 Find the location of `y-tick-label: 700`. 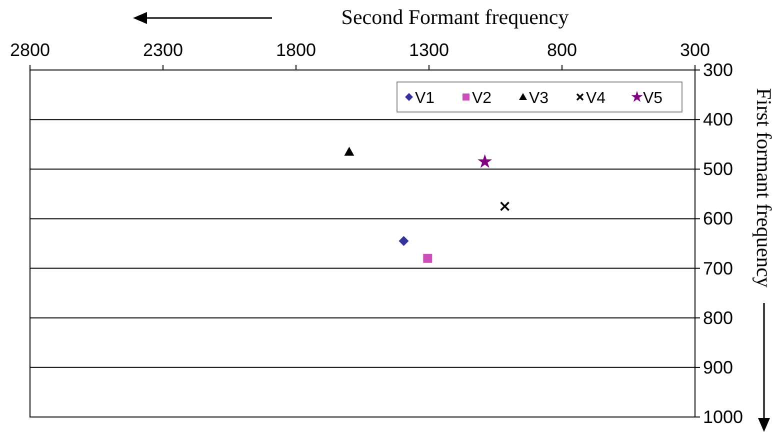

y-tick-label: 700 is located at coordinates (718, 268).